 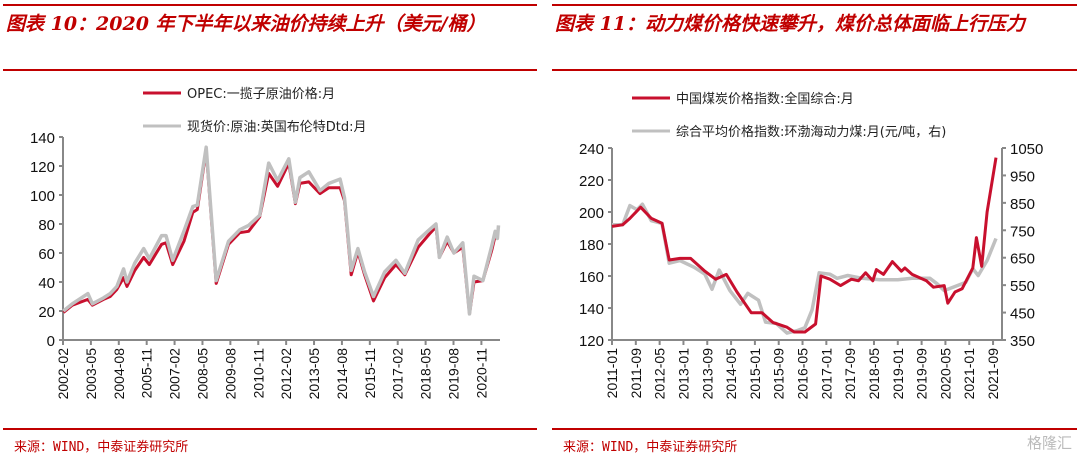 What do you see at coordinates (1022, 314) in the screenshot?
I see `y2-tick-label: 450` at bounding box center [1022, 314].